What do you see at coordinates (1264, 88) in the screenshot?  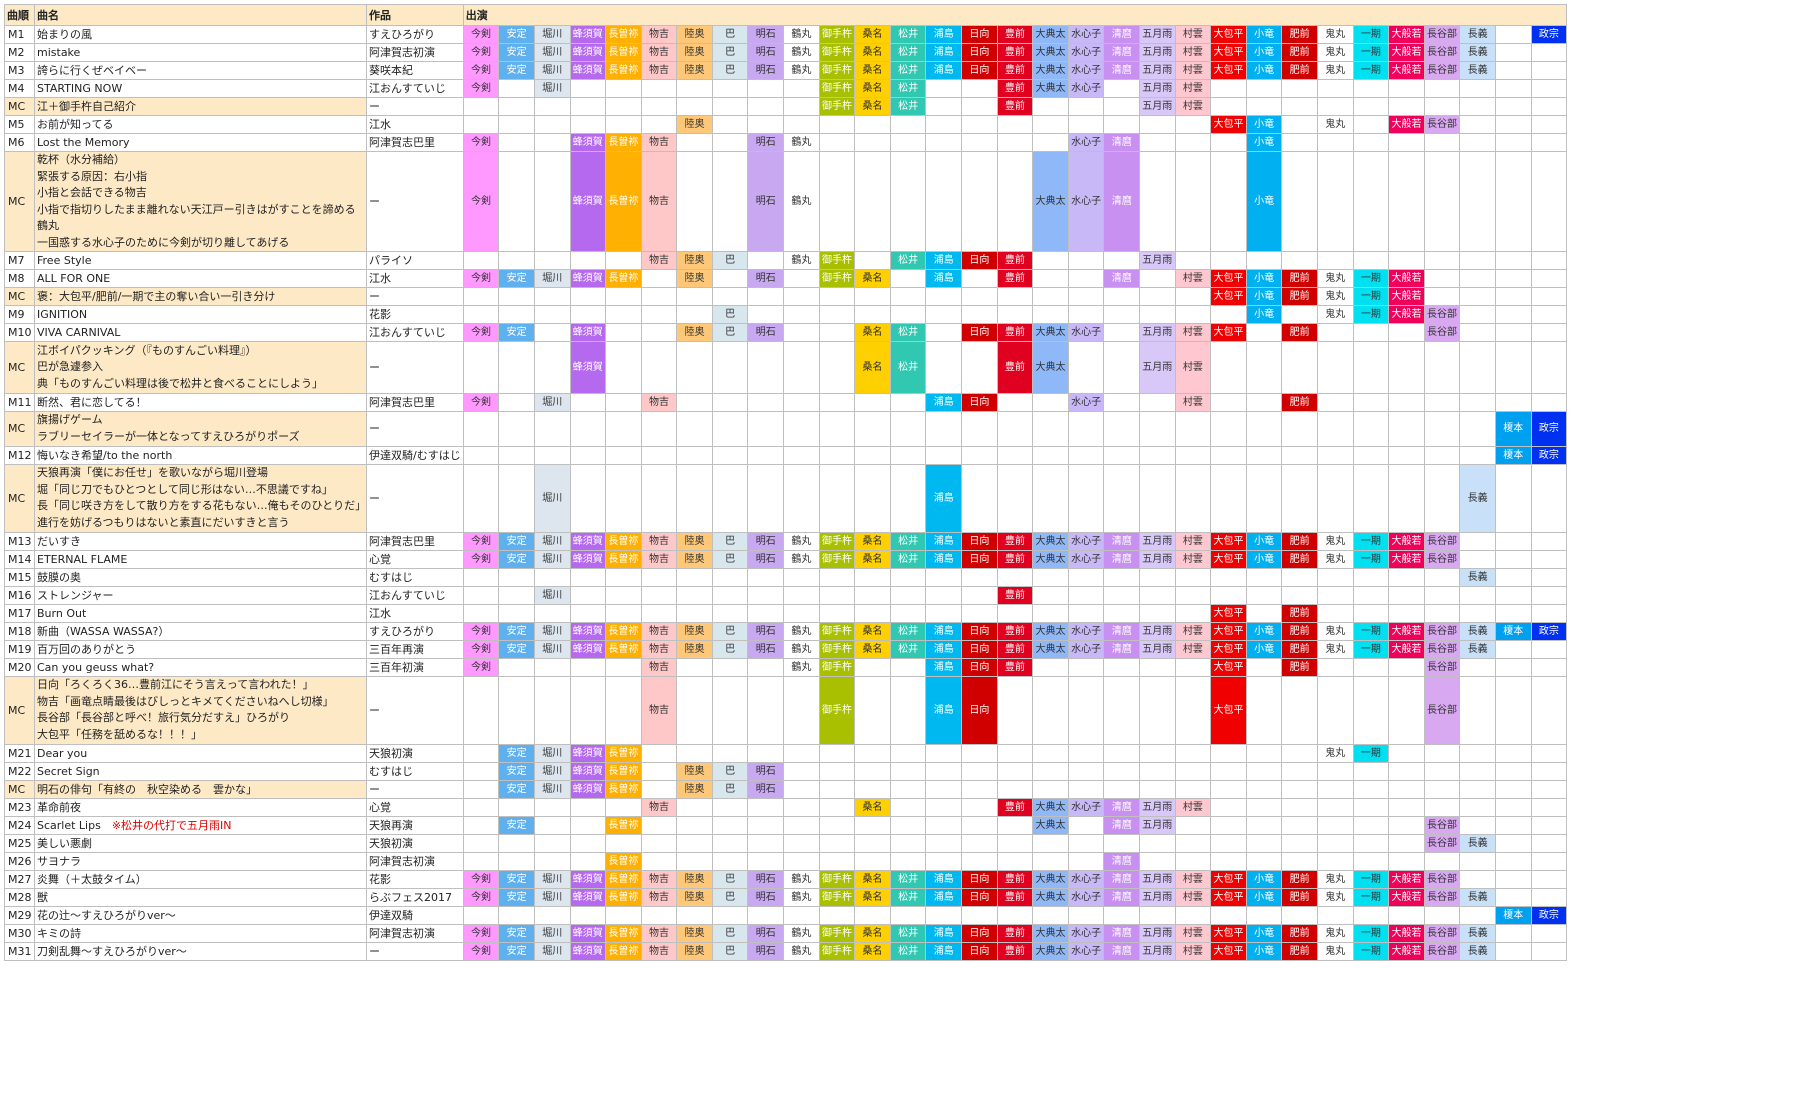 I see `cast-cell-kogitsunemaru` at bounding box center [1264, 88].